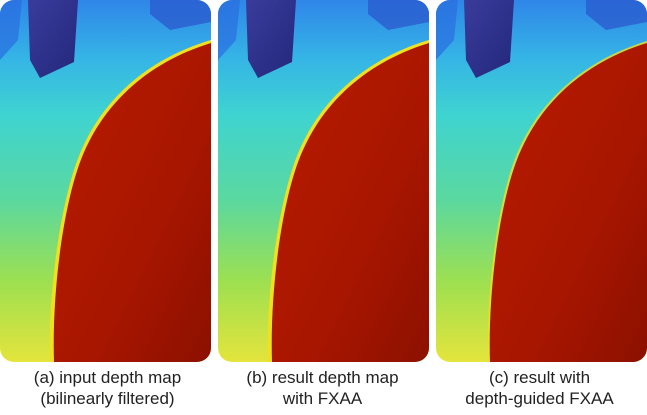  What do you see at coordinates (539, 398) in the screenshot?
I see `caption-c-line2: depth-guided FXAA` at bounding box center [539, 398].